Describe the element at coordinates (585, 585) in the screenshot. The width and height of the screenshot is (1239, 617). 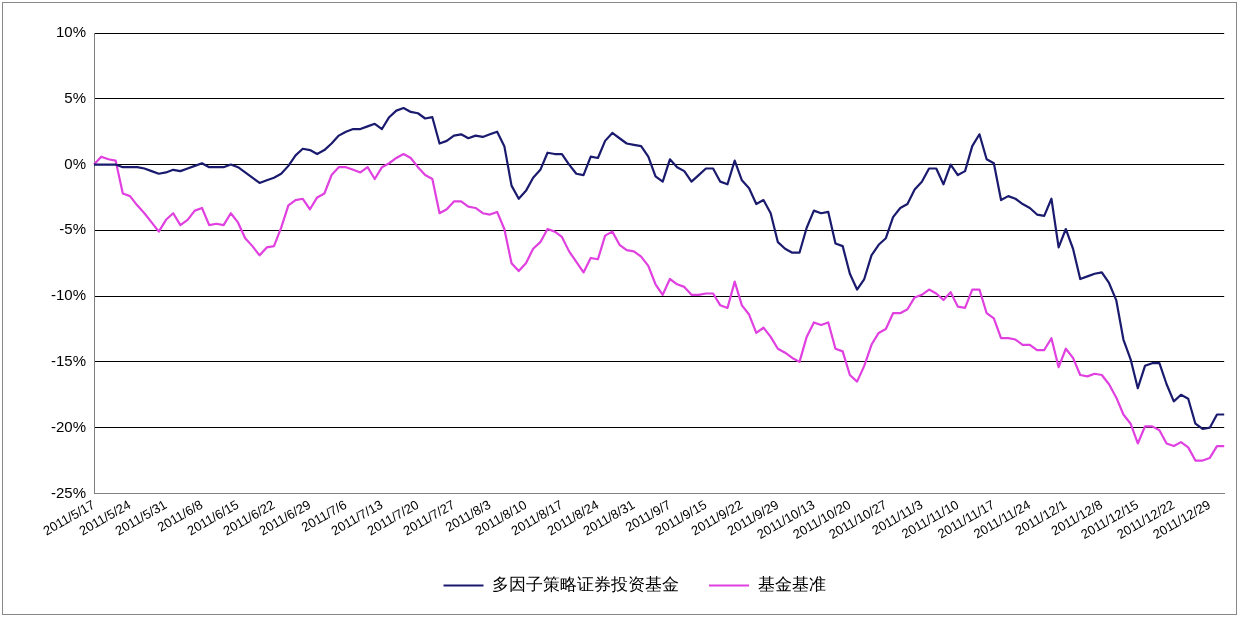
I see `legend-label: 多因子策略证券投资基金` at that location.